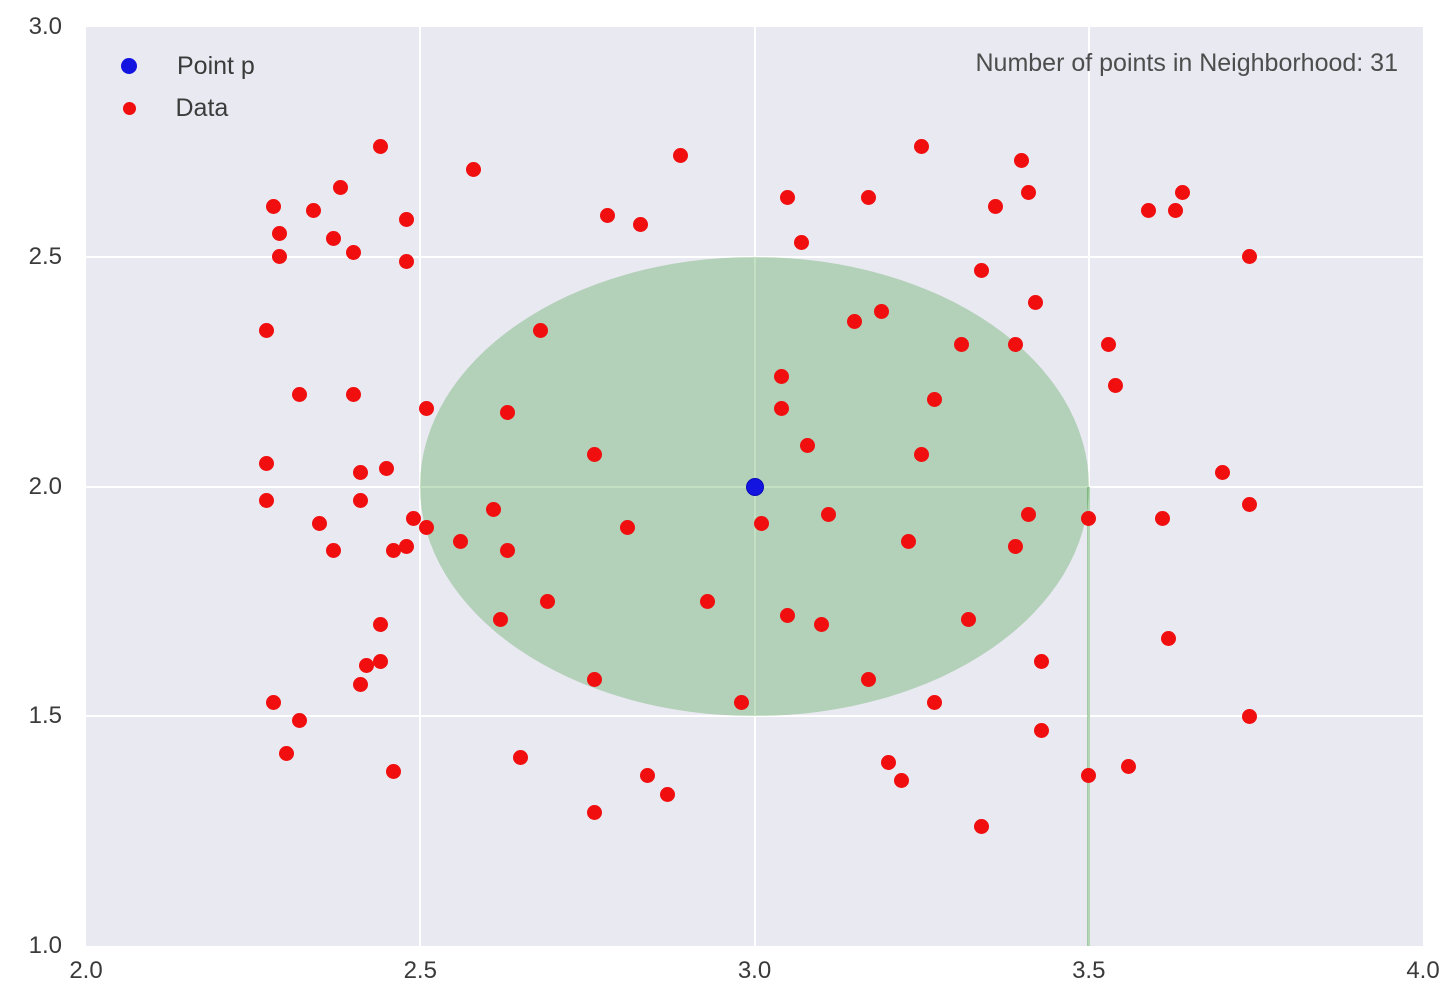 The width and height of the screenshot is (1454, 1006). Describe the element at coordinates (754, 970) in the screenshot. I see `x-tick-label: 3.0` at that location.